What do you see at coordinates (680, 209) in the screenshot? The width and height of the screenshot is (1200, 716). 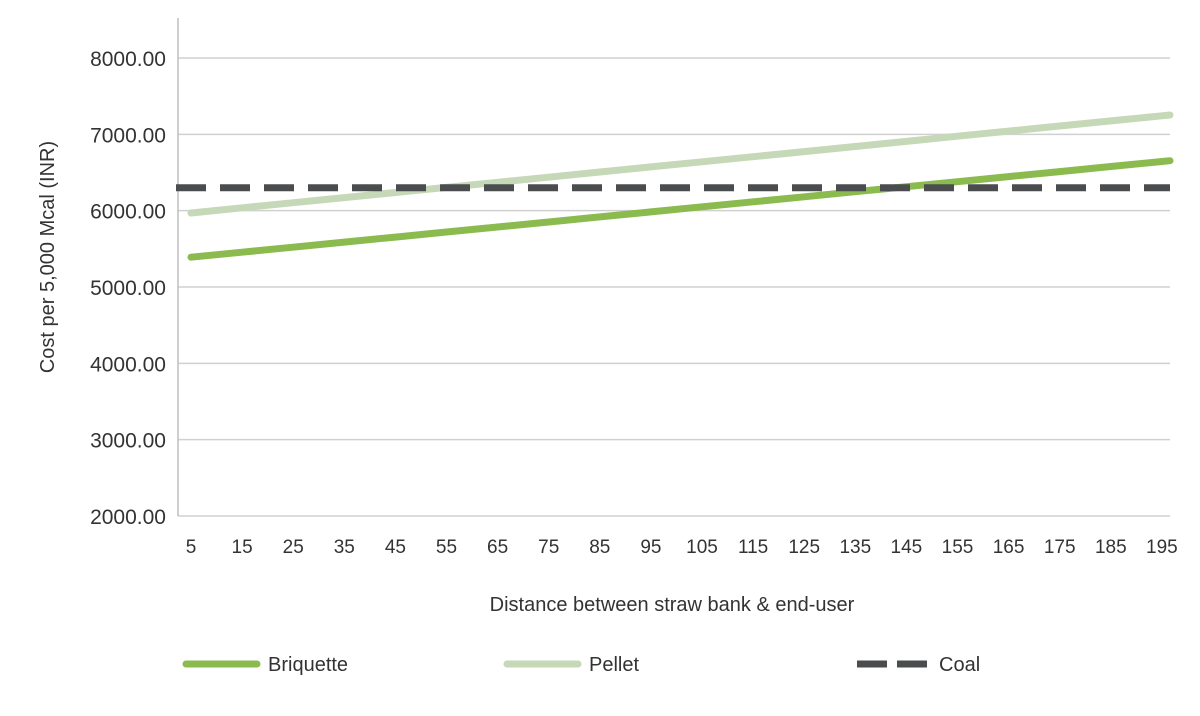 I see `series-line-briquette` at bounding box center [680, 209].